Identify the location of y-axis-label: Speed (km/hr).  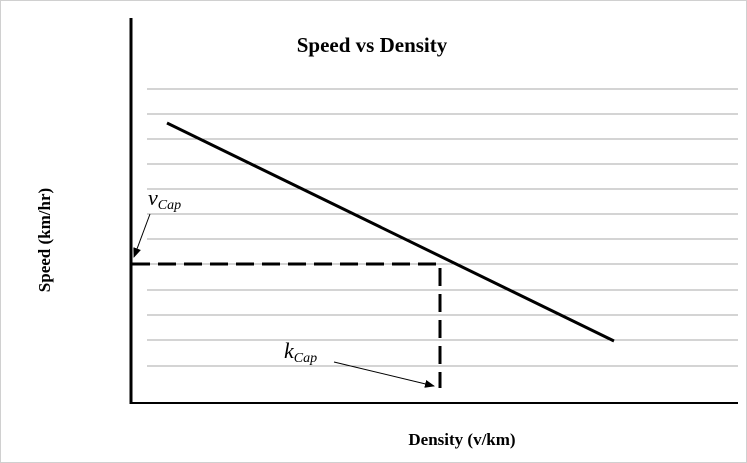
(44, 240).